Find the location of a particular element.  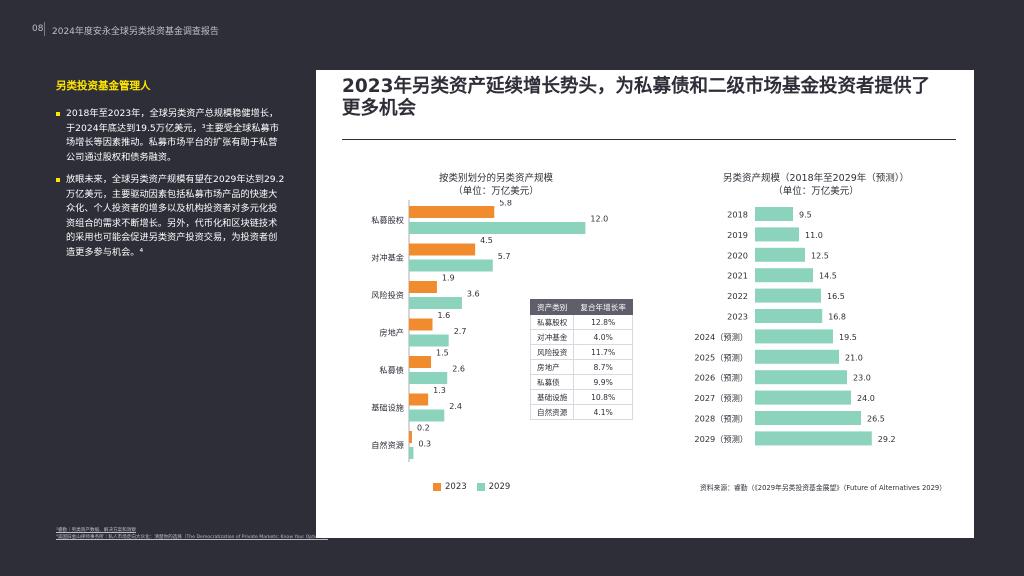

cagr-rate-cell: 10.8% is located at coordinates (603, 397).